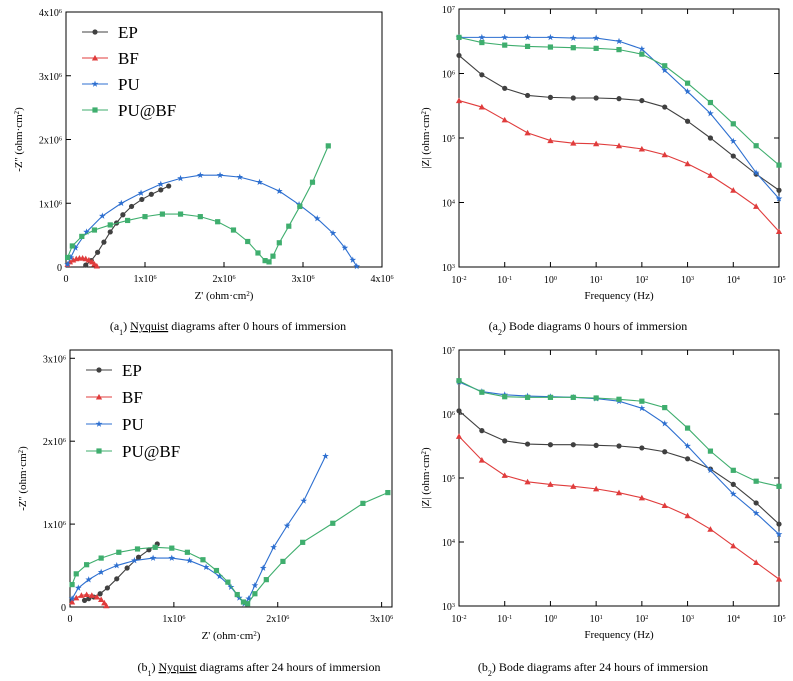 The height and width of the screenshot is (681, 793). Describe the element at coordinates (132, 370) in the screenshot. I see `legend-label: EP` at that location.